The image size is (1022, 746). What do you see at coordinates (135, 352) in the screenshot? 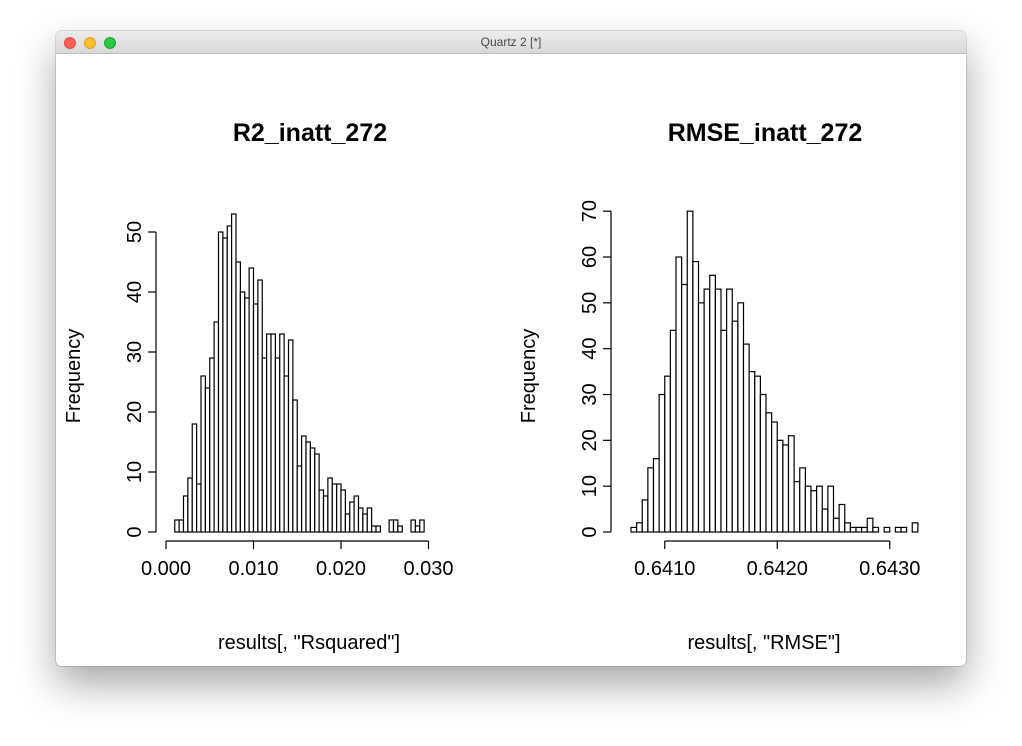
I see `y-tick-label: 30` at bounding box center [135, 352].